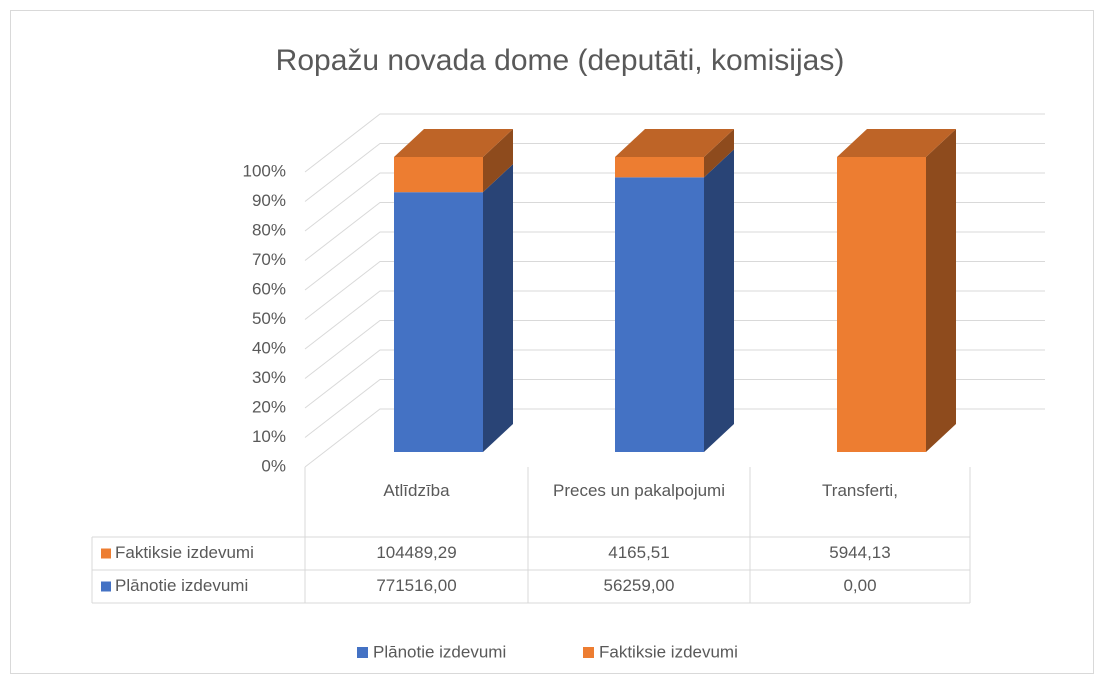 The image size is (1104, 689). I want to click on y-tick-label: 50%, so click(269, 318).